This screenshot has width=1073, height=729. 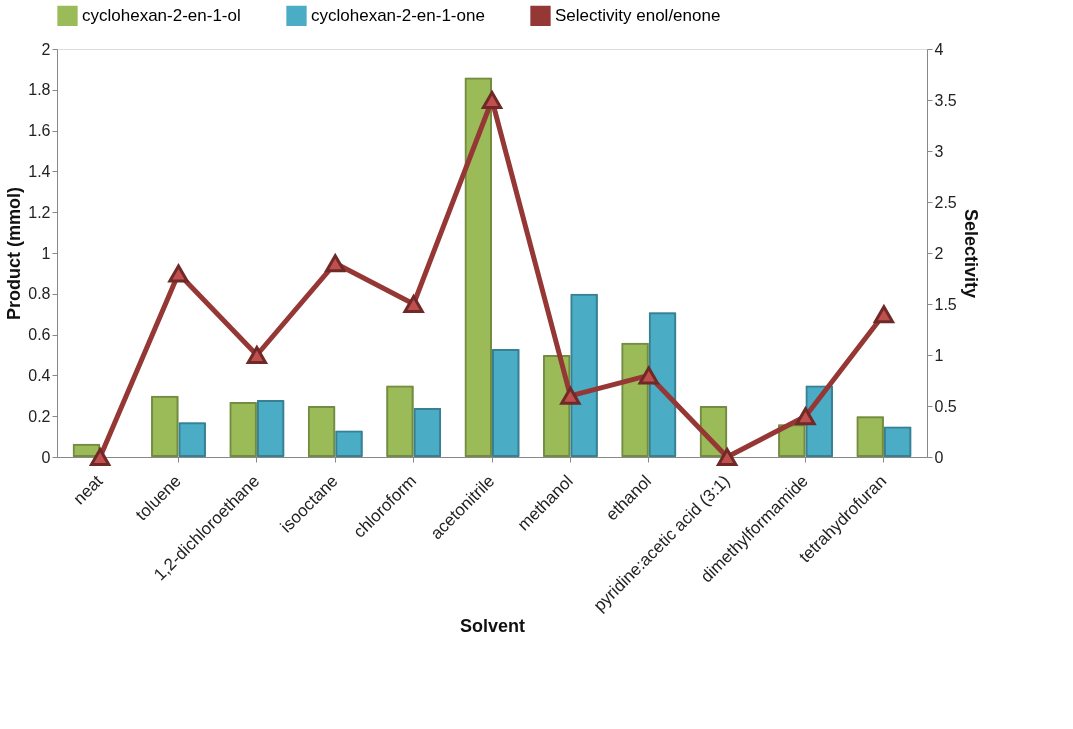 What do you see at coordinates (939, 355) in the screenshot?
I see `y2-tick-label: 1` at bounding box center [939, 355].